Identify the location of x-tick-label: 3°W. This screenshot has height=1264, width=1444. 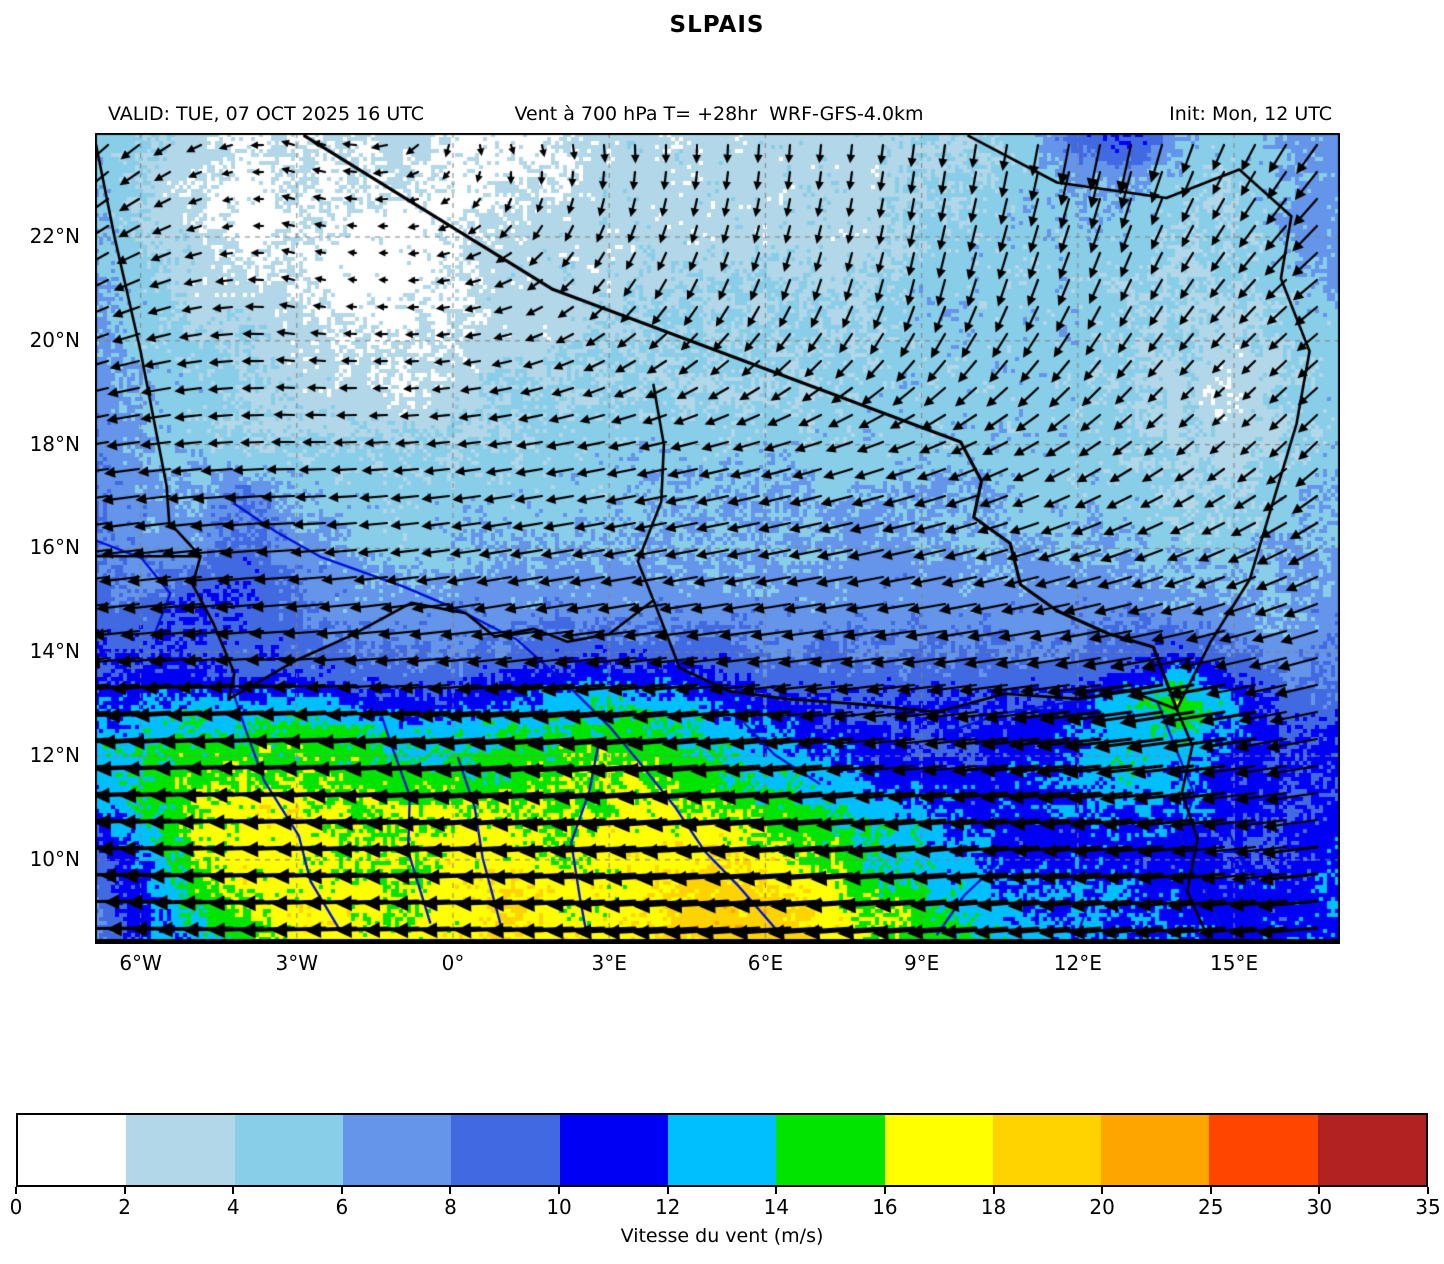
(297, 963).